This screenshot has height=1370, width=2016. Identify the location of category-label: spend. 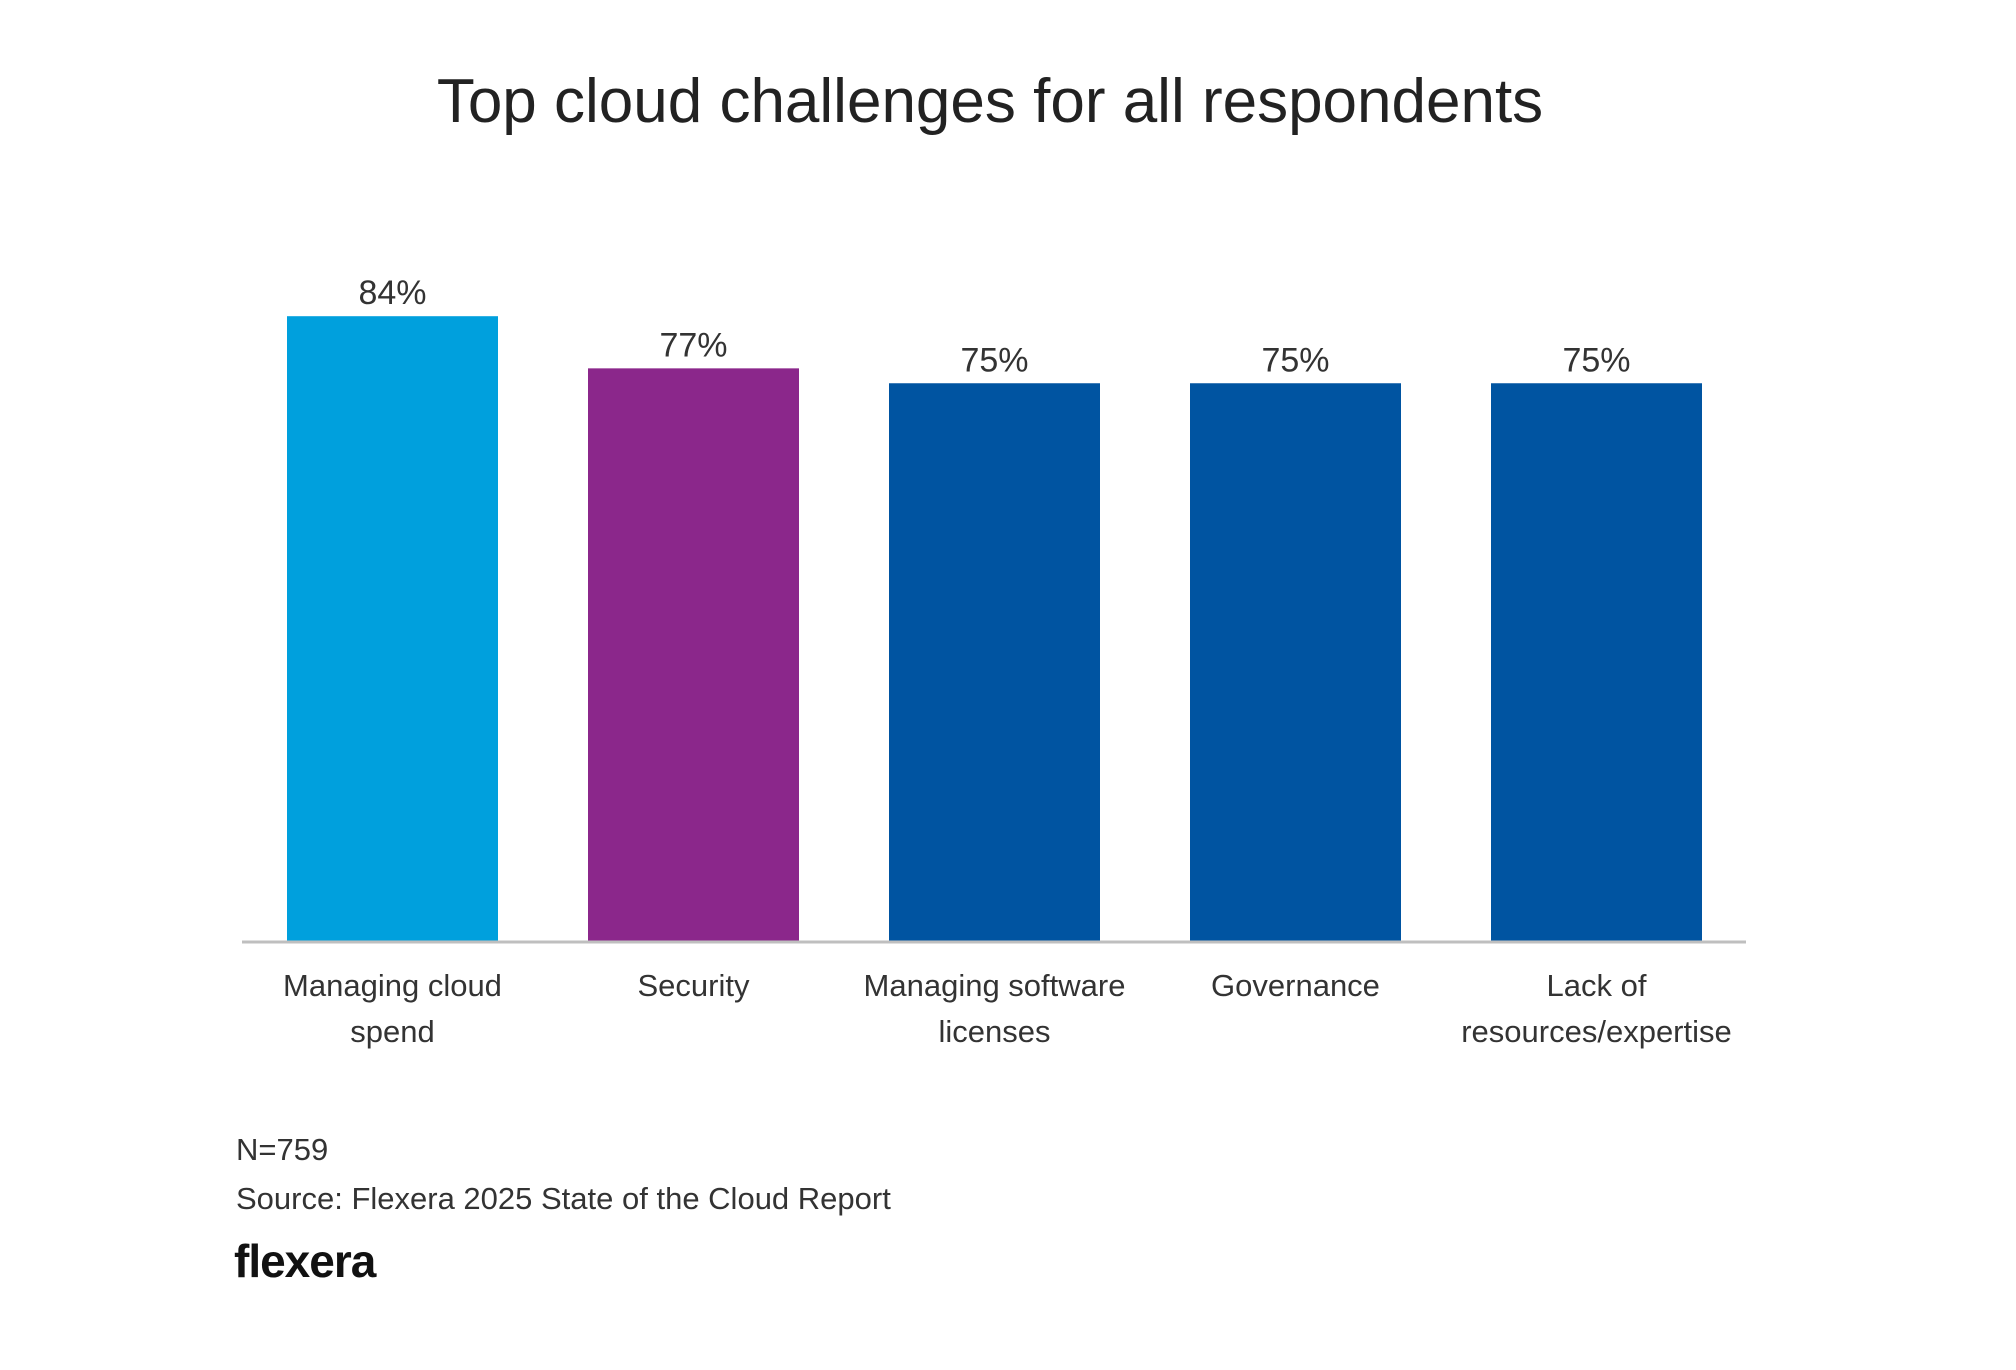
(392, 1031).